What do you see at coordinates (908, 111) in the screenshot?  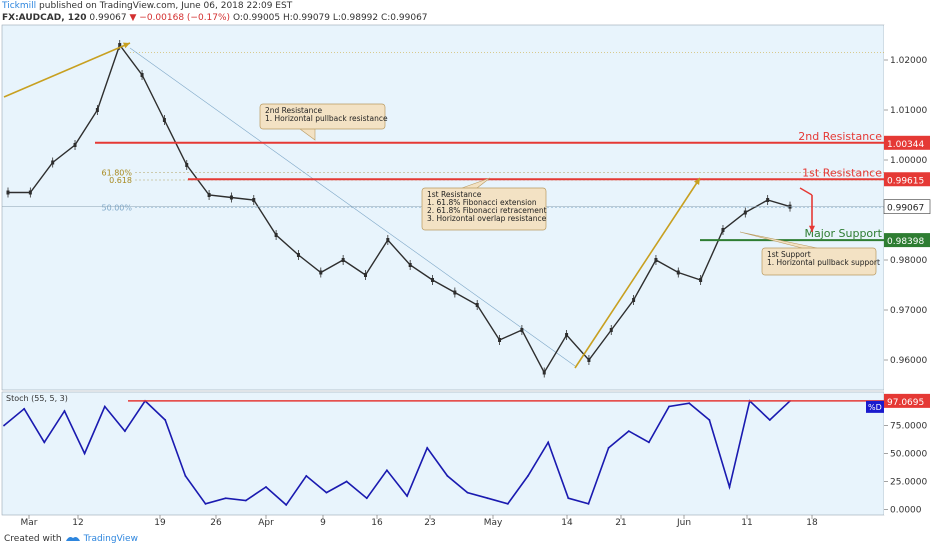 I see `y-tick-label: 1.01000` at bounding box center [908, 111].